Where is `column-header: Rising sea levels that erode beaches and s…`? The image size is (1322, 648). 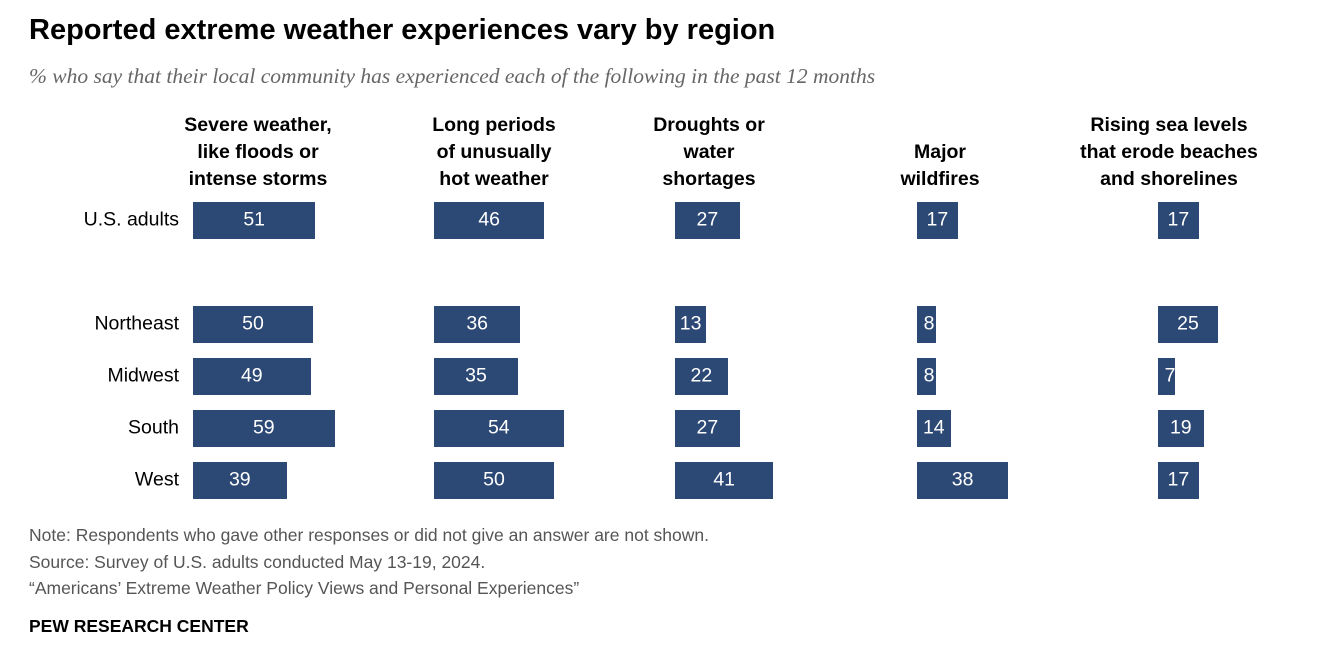 column-header: Rising sea levels that erode beaches and s… is located at coordinates (1169, 152).